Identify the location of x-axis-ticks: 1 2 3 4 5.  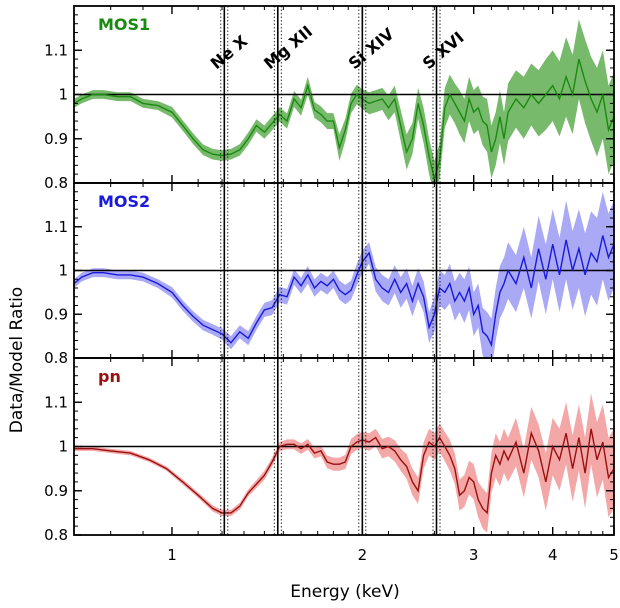
(393, 555).